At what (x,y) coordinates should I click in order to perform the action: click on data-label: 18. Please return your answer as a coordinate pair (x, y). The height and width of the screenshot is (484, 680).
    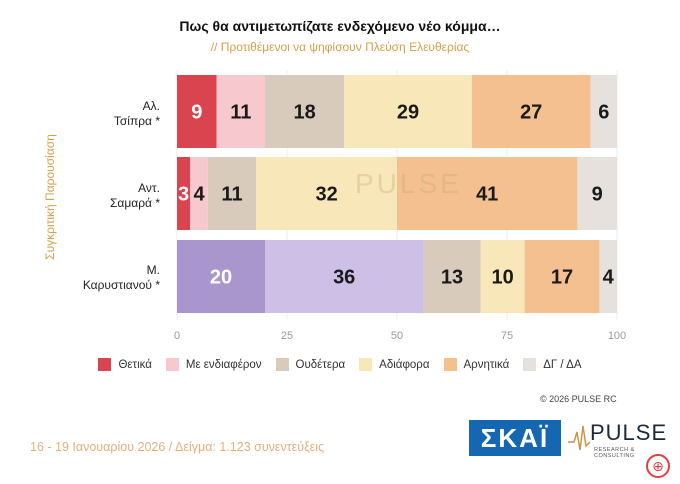
    Looking at the image, I should click on (304, 113).